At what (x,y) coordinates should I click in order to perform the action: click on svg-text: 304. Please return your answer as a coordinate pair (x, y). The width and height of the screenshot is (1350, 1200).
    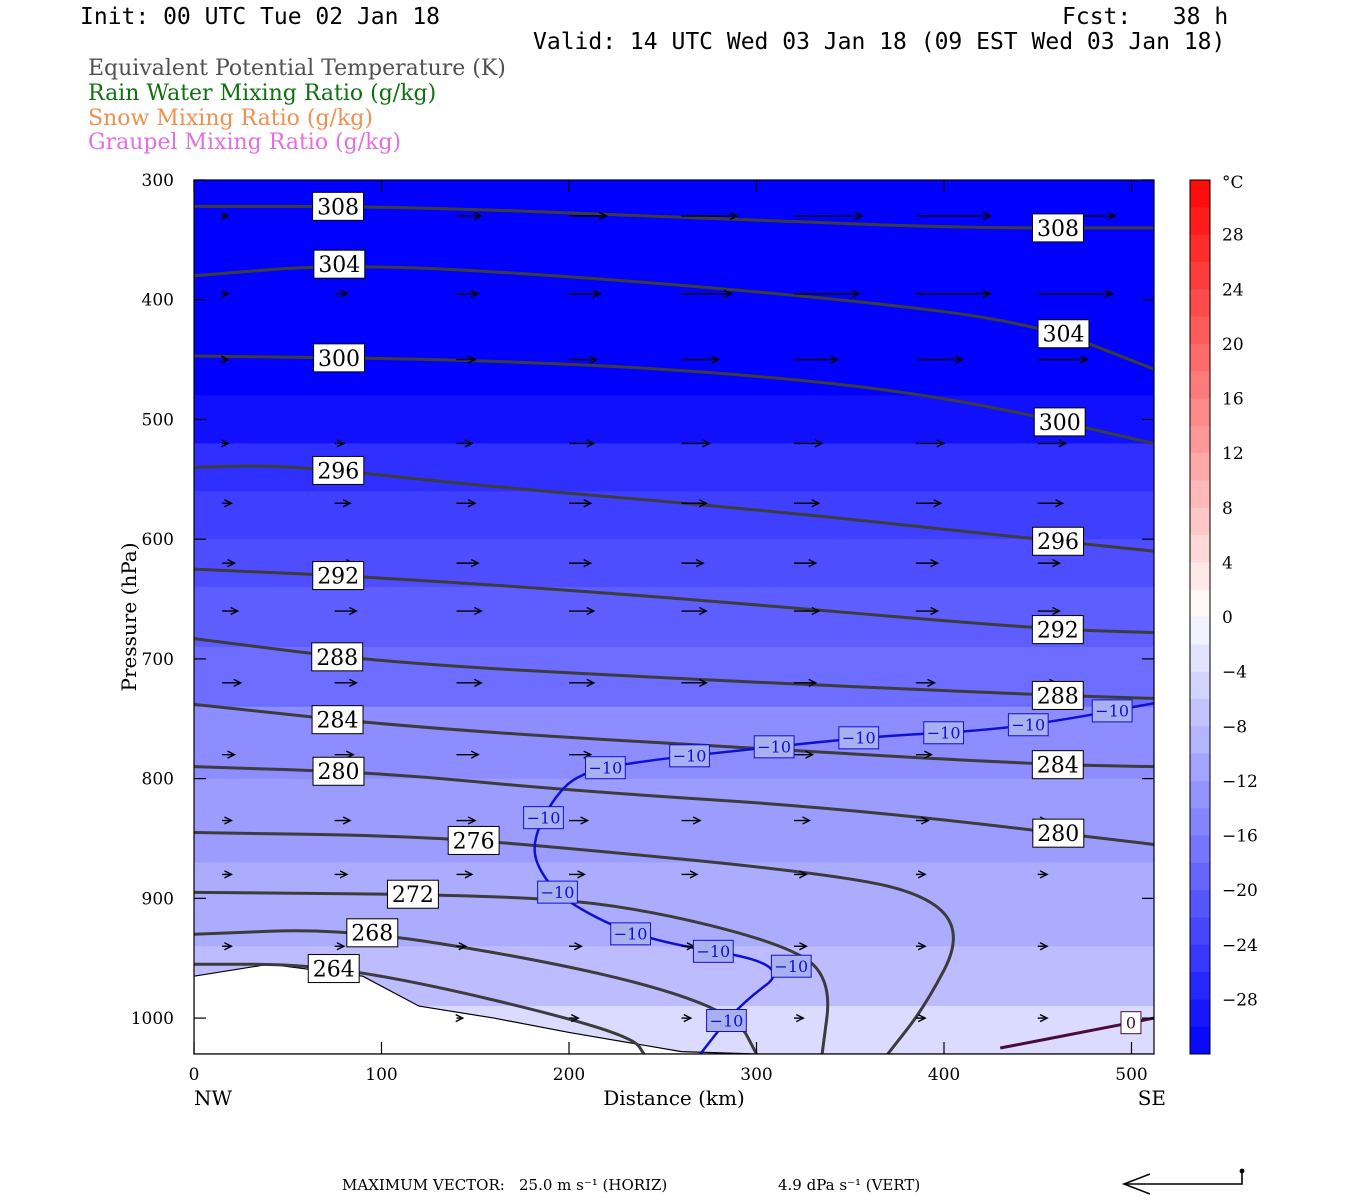
    Looking at the image, I should click on (339, 265).